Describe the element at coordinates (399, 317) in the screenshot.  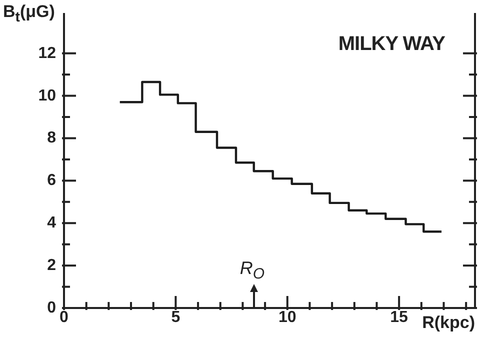
I see `x-tick-label: 15` at that location.